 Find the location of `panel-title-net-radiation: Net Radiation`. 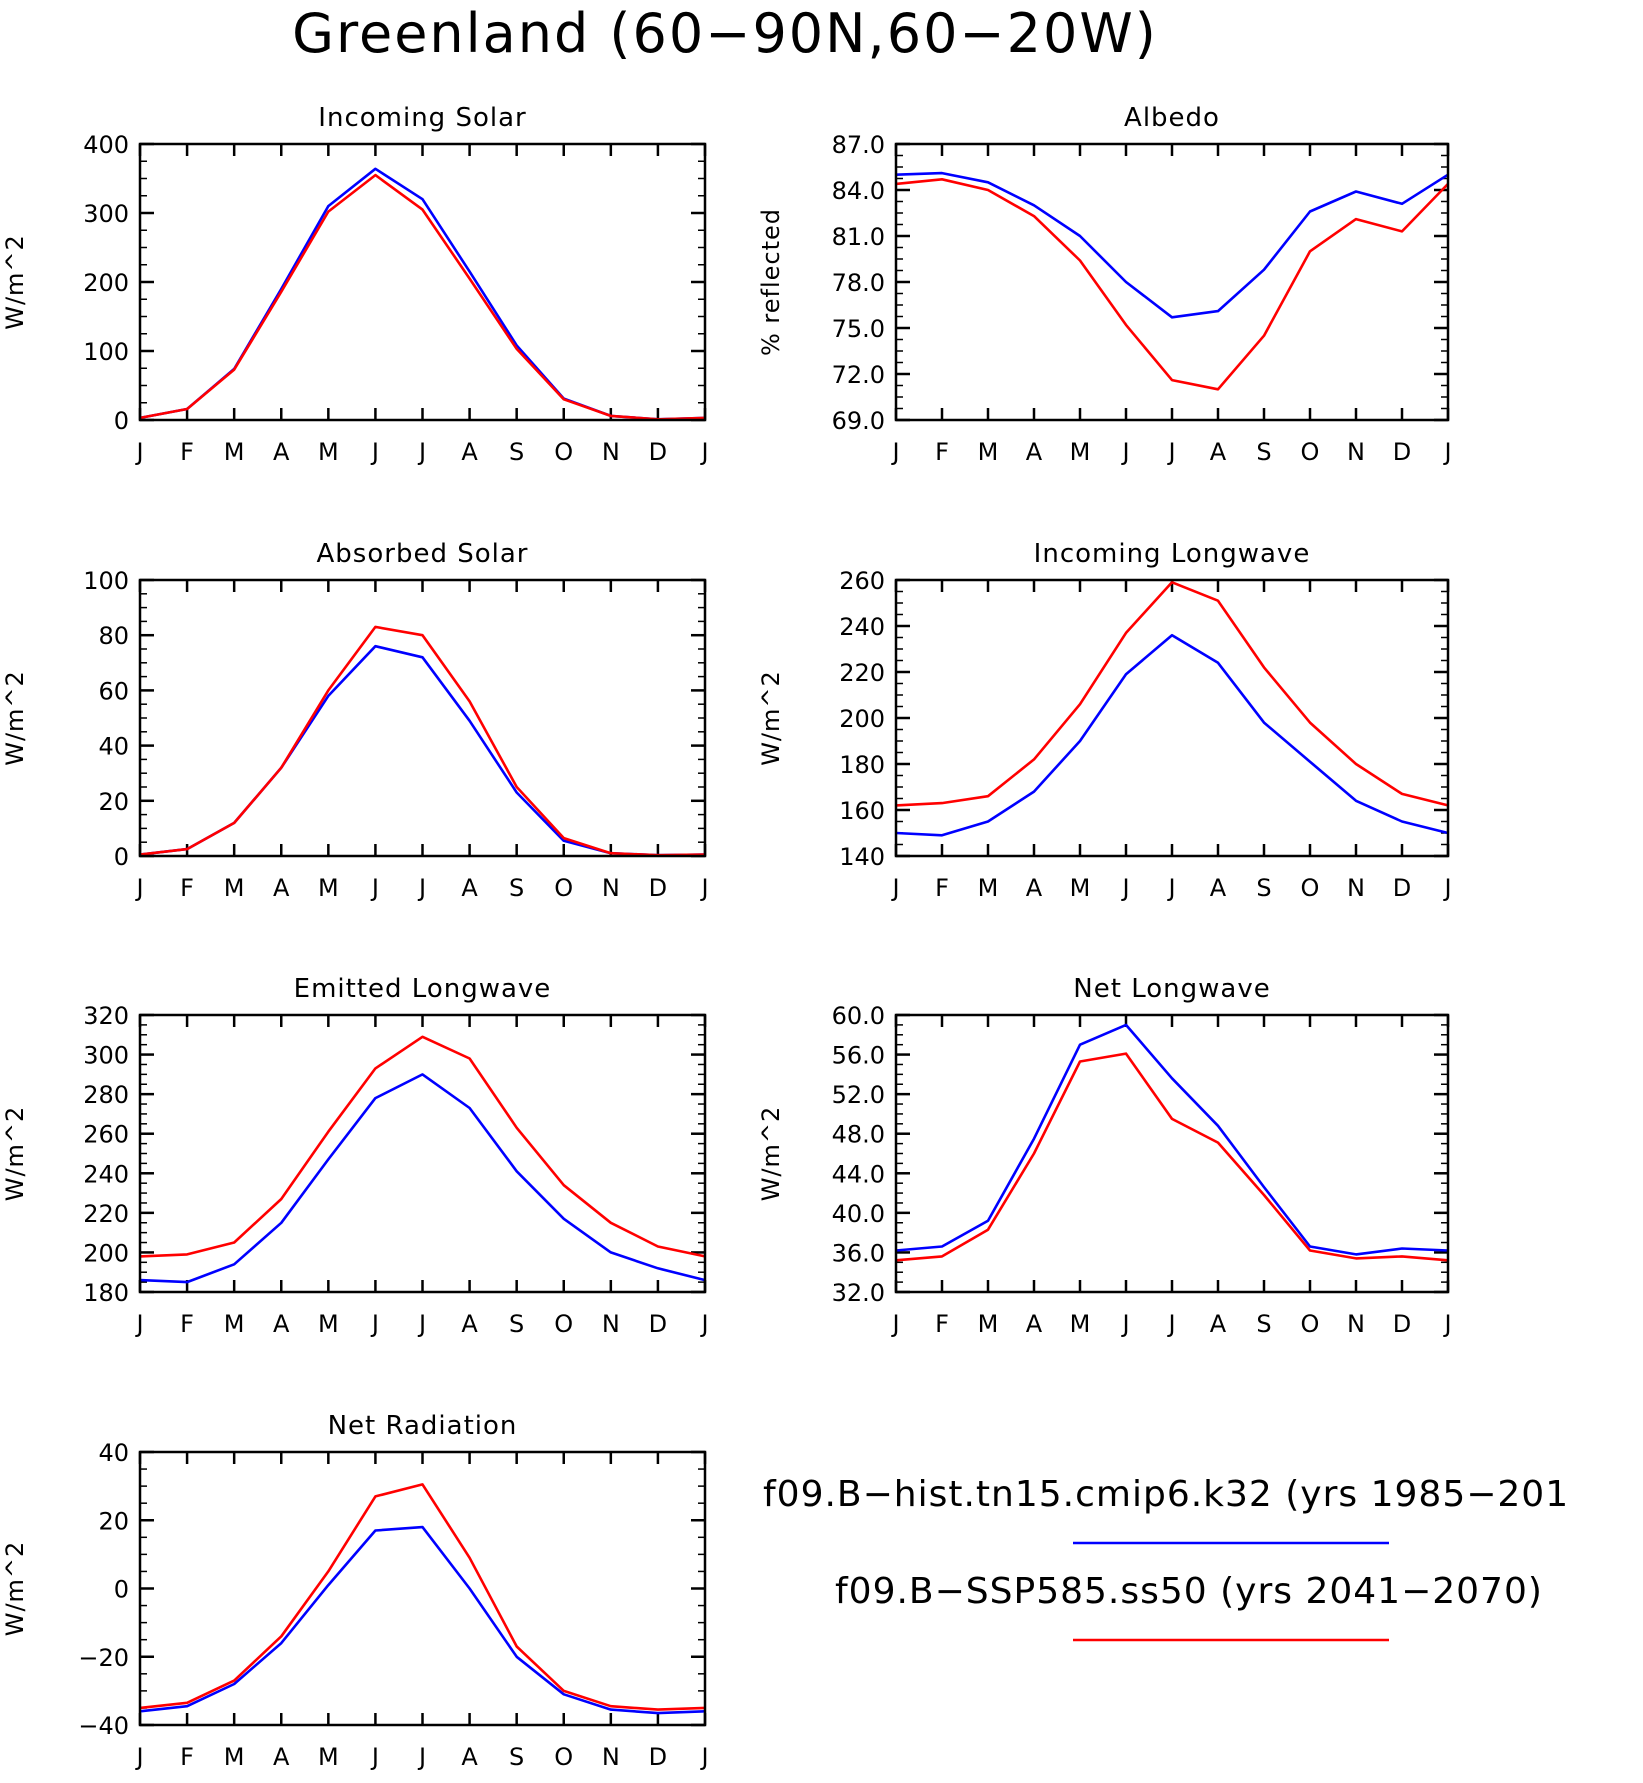

panel-title-net-radiation: Net Radiation is located at coordinates (423, 1426).